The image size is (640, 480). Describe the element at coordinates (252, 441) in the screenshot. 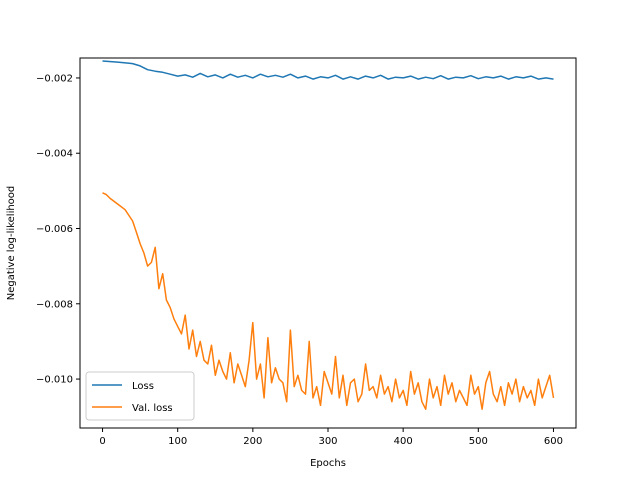

I see `x-tick-label: 200` at that location.